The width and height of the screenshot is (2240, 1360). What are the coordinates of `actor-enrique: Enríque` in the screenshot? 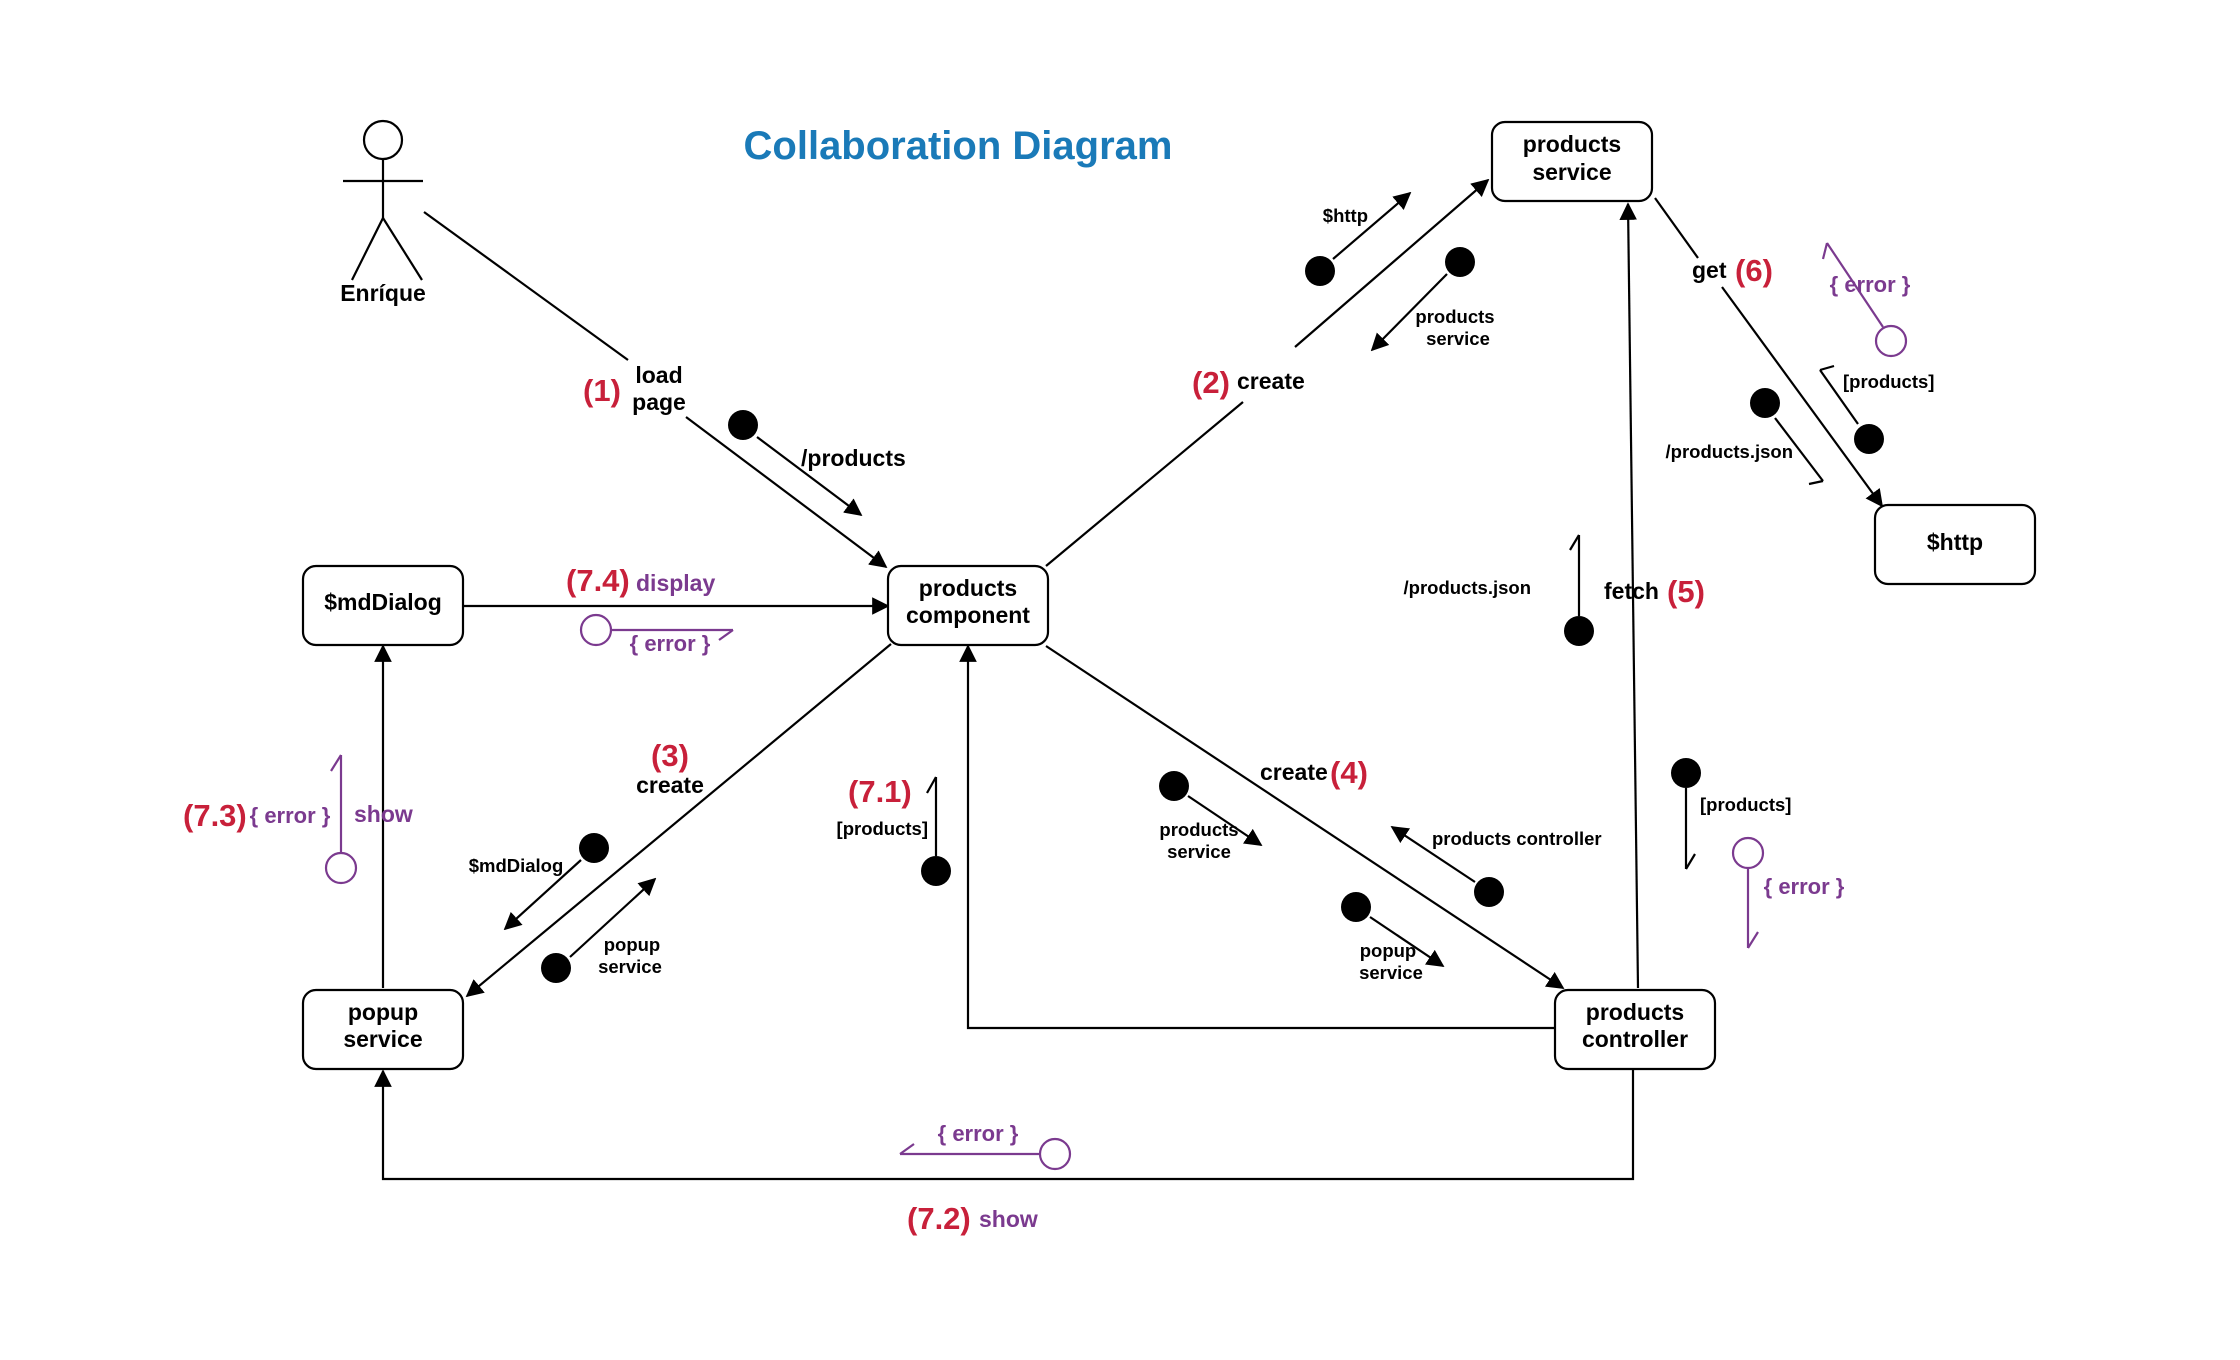 It's located at (383, 212).